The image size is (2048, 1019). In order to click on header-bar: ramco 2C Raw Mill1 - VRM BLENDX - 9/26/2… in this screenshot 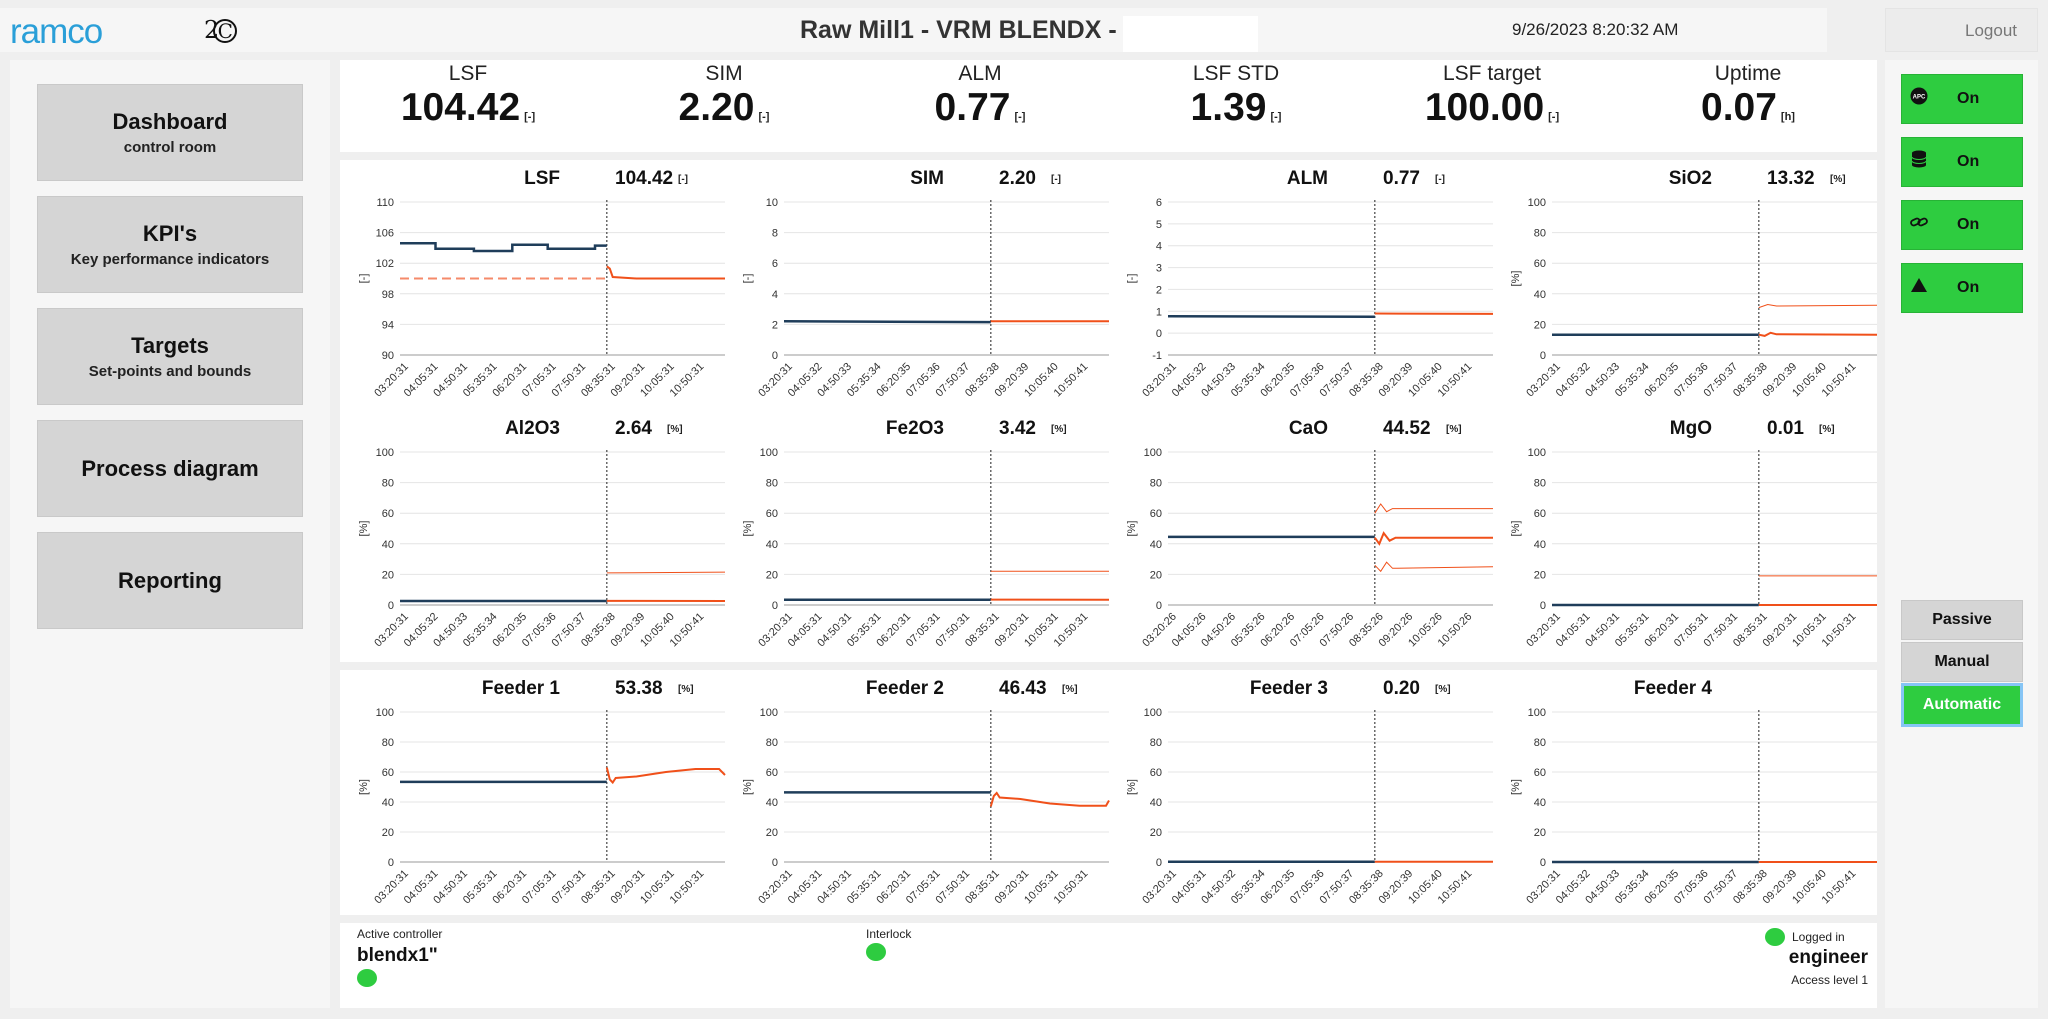, I will do `click(913, 30)`.